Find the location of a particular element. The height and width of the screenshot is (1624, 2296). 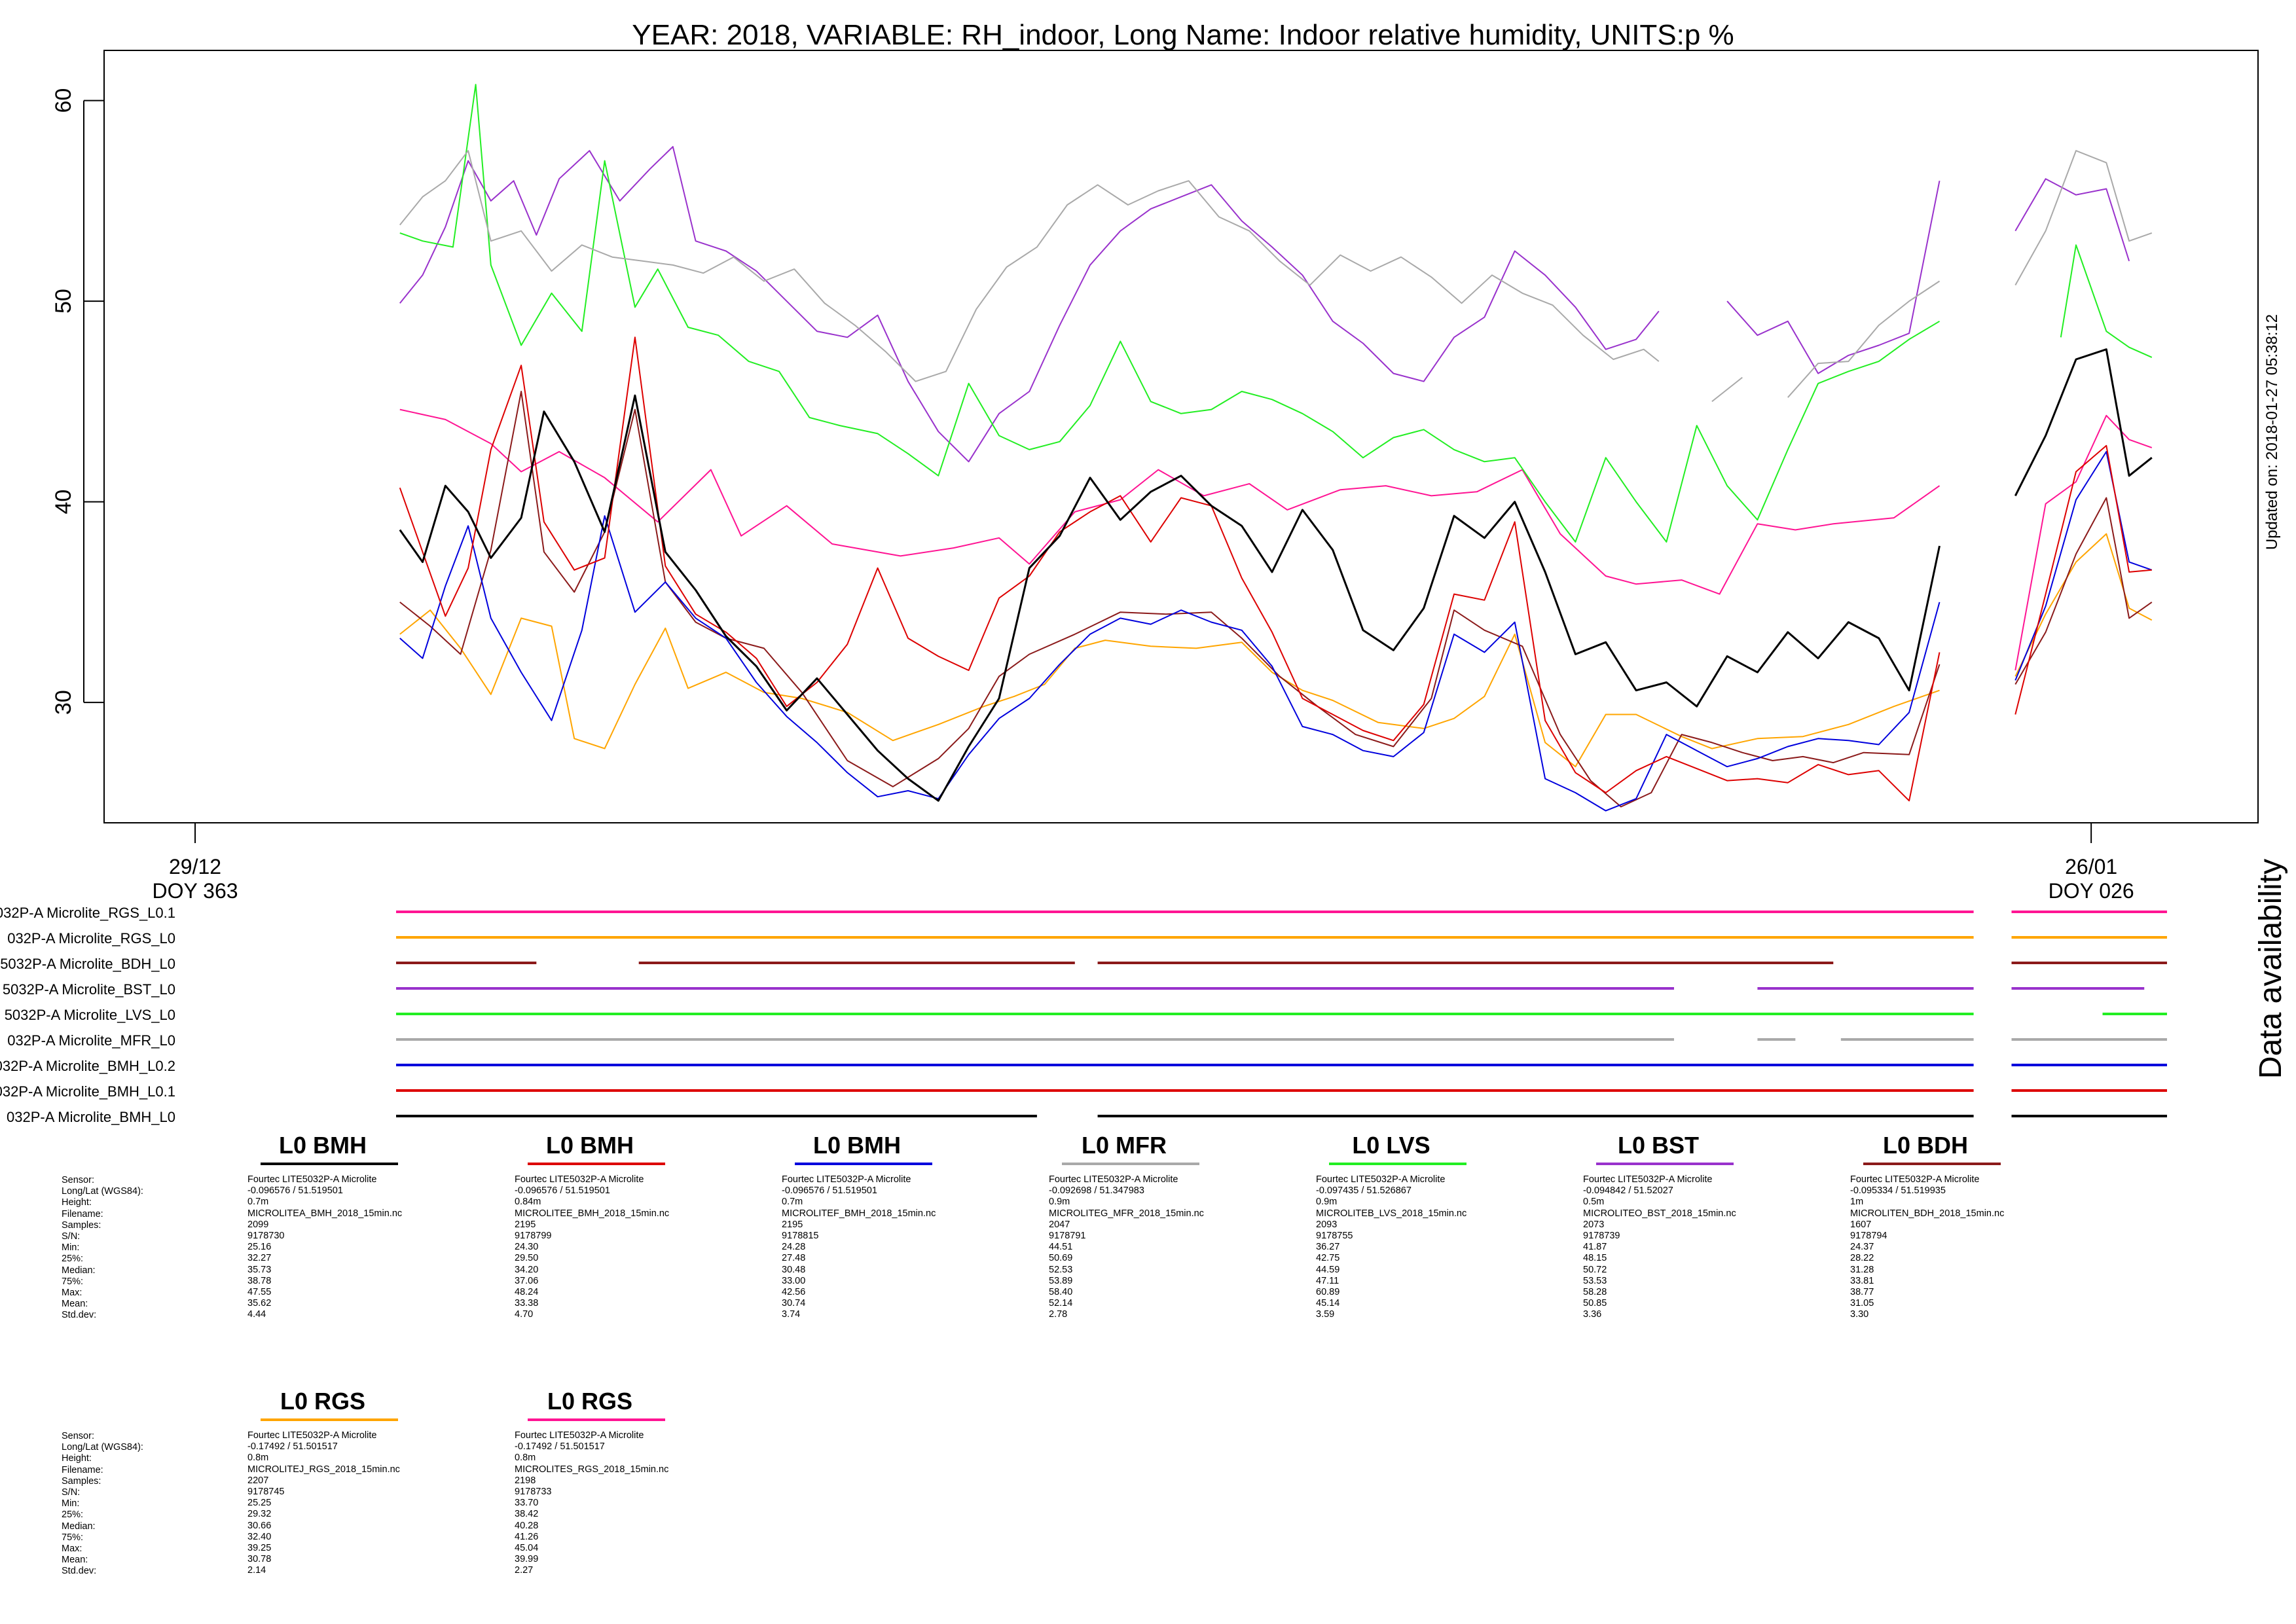

station-value-p75: 37.06 is located at coordinates (527, 1280).